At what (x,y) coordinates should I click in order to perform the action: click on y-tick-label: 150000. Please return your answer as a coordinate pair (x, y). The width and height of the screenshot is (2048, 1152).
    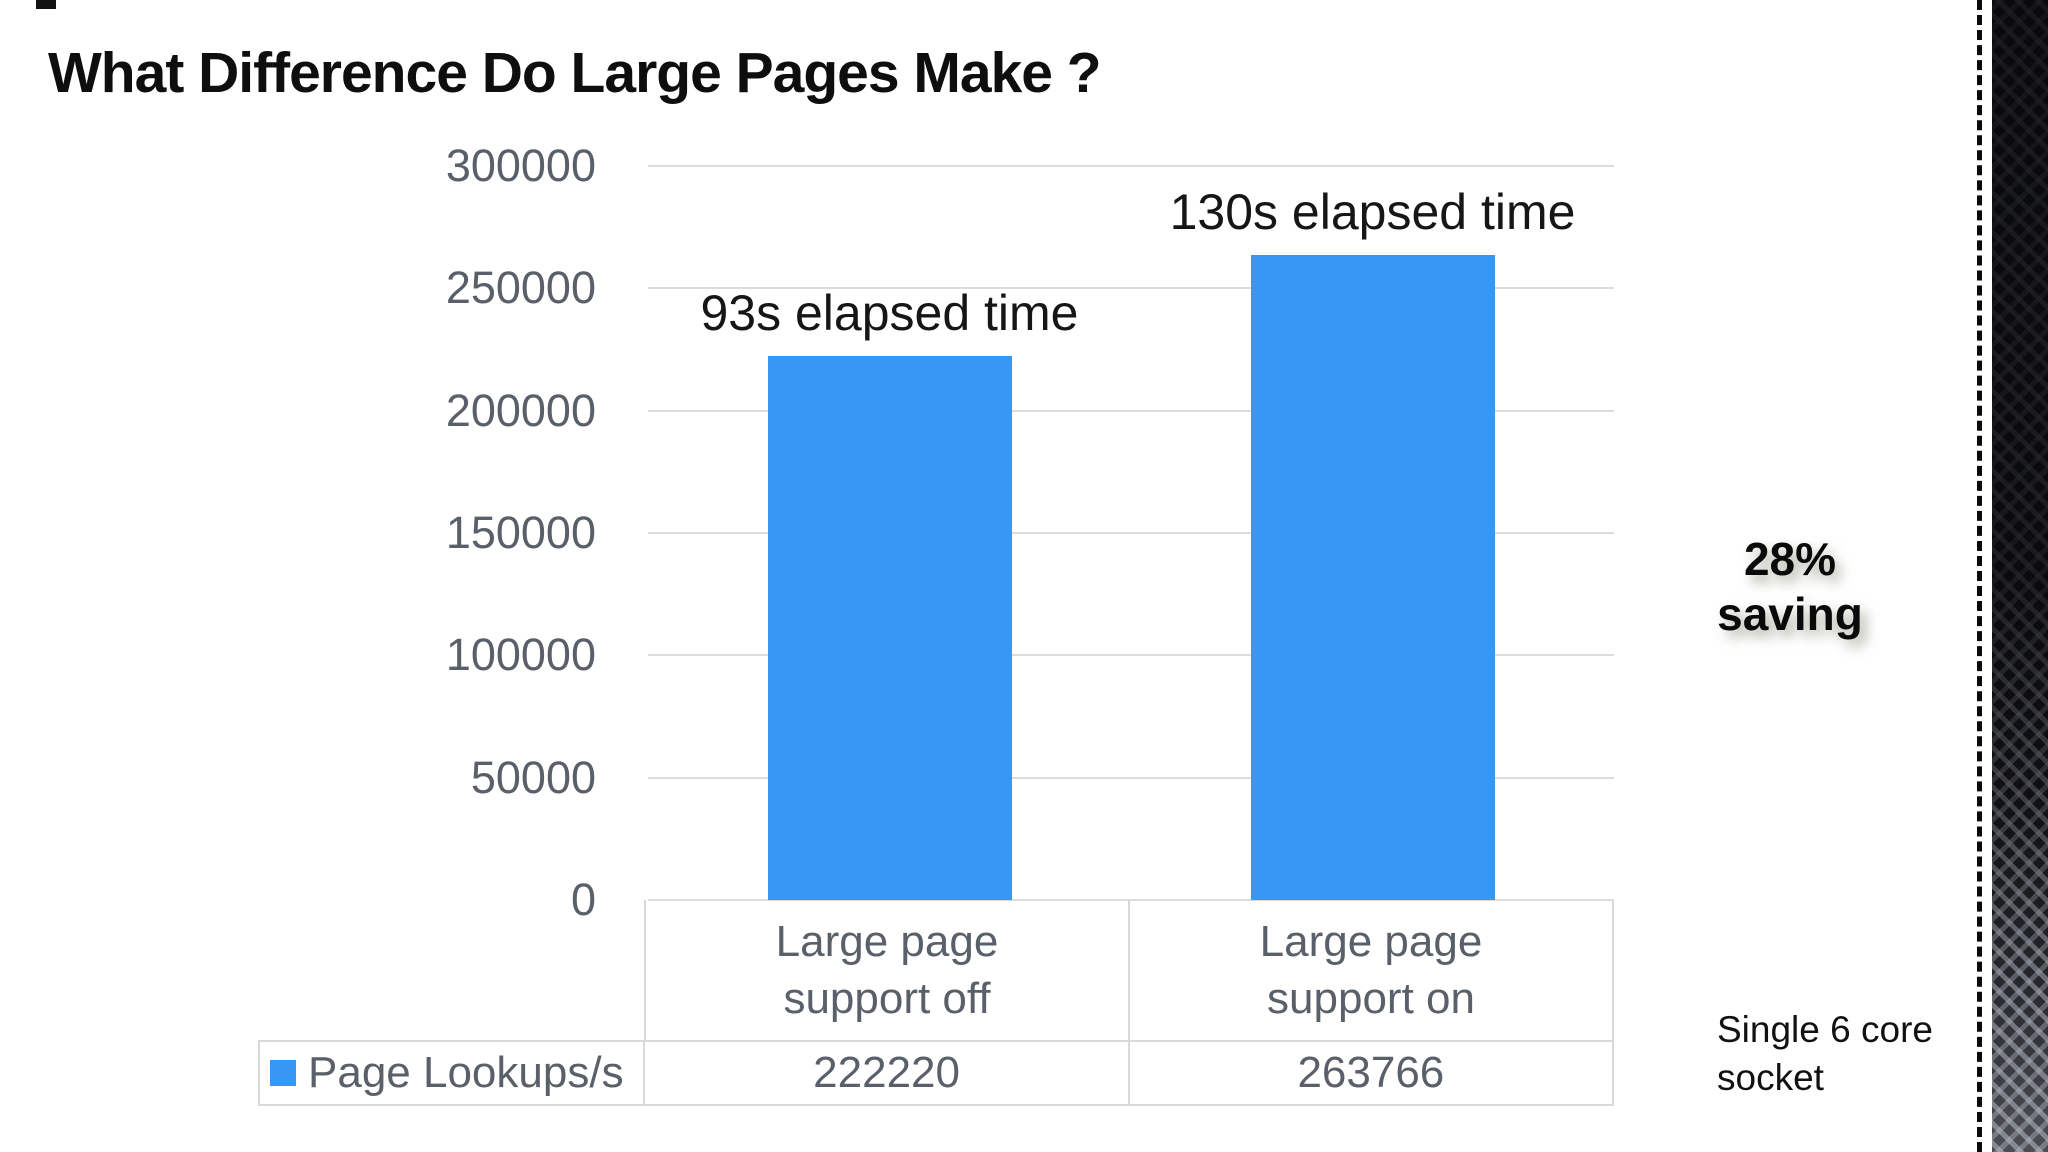
    Looking at the image, I should click on (520, 532).